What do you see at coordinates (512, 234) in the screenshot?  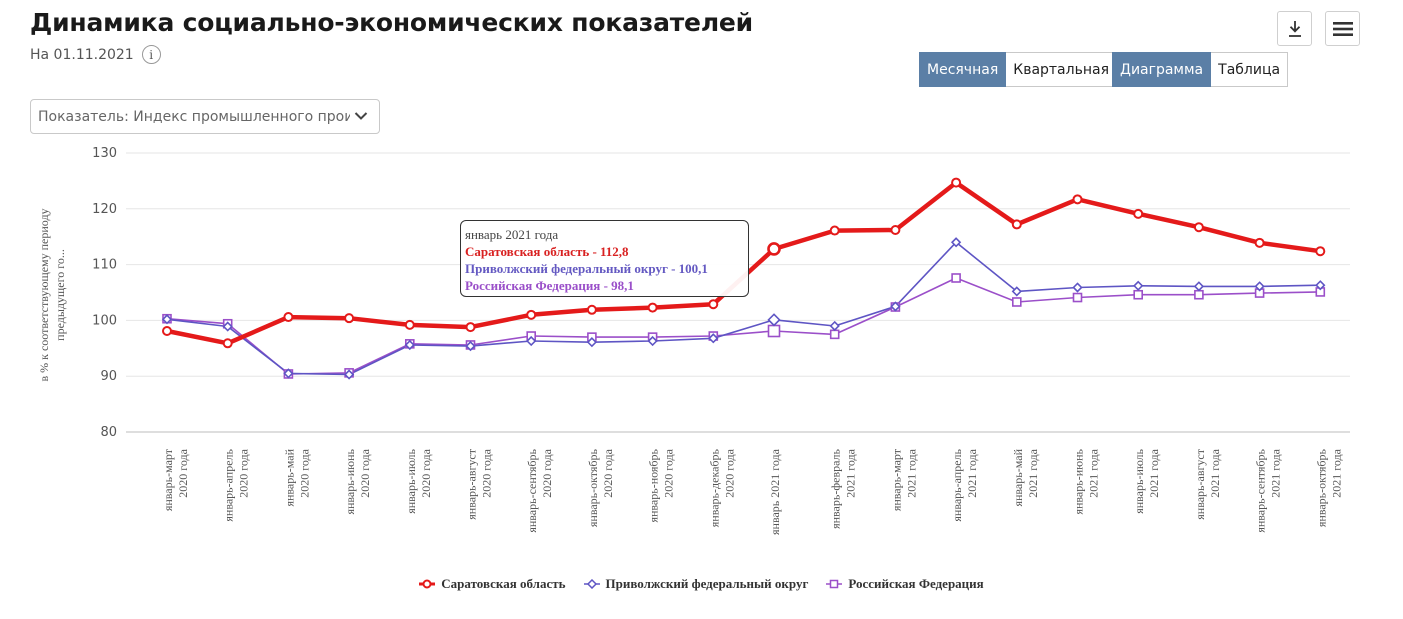 I see `tooltip-header: январь 2021 года` at bounding box center [512, 234].